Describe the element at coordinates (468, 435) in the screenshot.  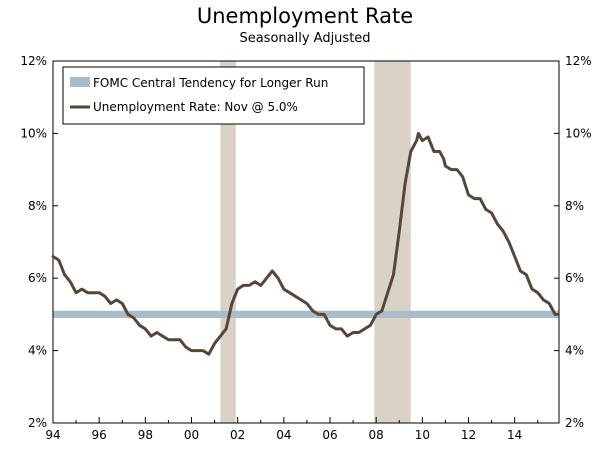
I see `x-tick-label: 12` at that location.